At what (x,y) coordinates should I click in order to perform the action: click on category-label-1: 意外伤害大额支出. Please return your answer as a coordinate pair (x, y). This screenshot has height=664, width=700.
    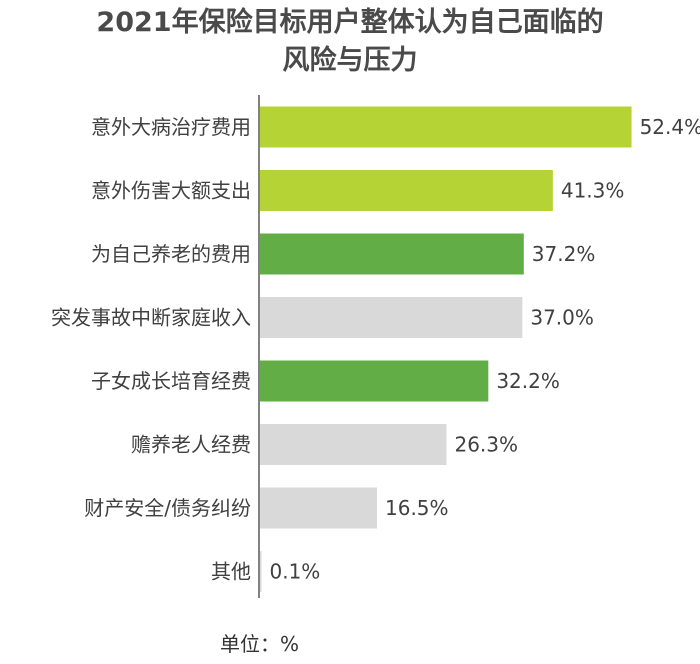
    Looking at the image, I should click on (171, 191).